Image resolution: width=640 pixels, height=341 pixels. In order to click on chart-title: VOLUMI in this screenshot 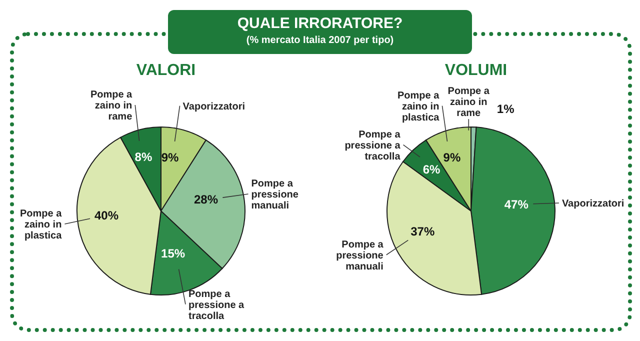, I will do `click(476, 71)`.